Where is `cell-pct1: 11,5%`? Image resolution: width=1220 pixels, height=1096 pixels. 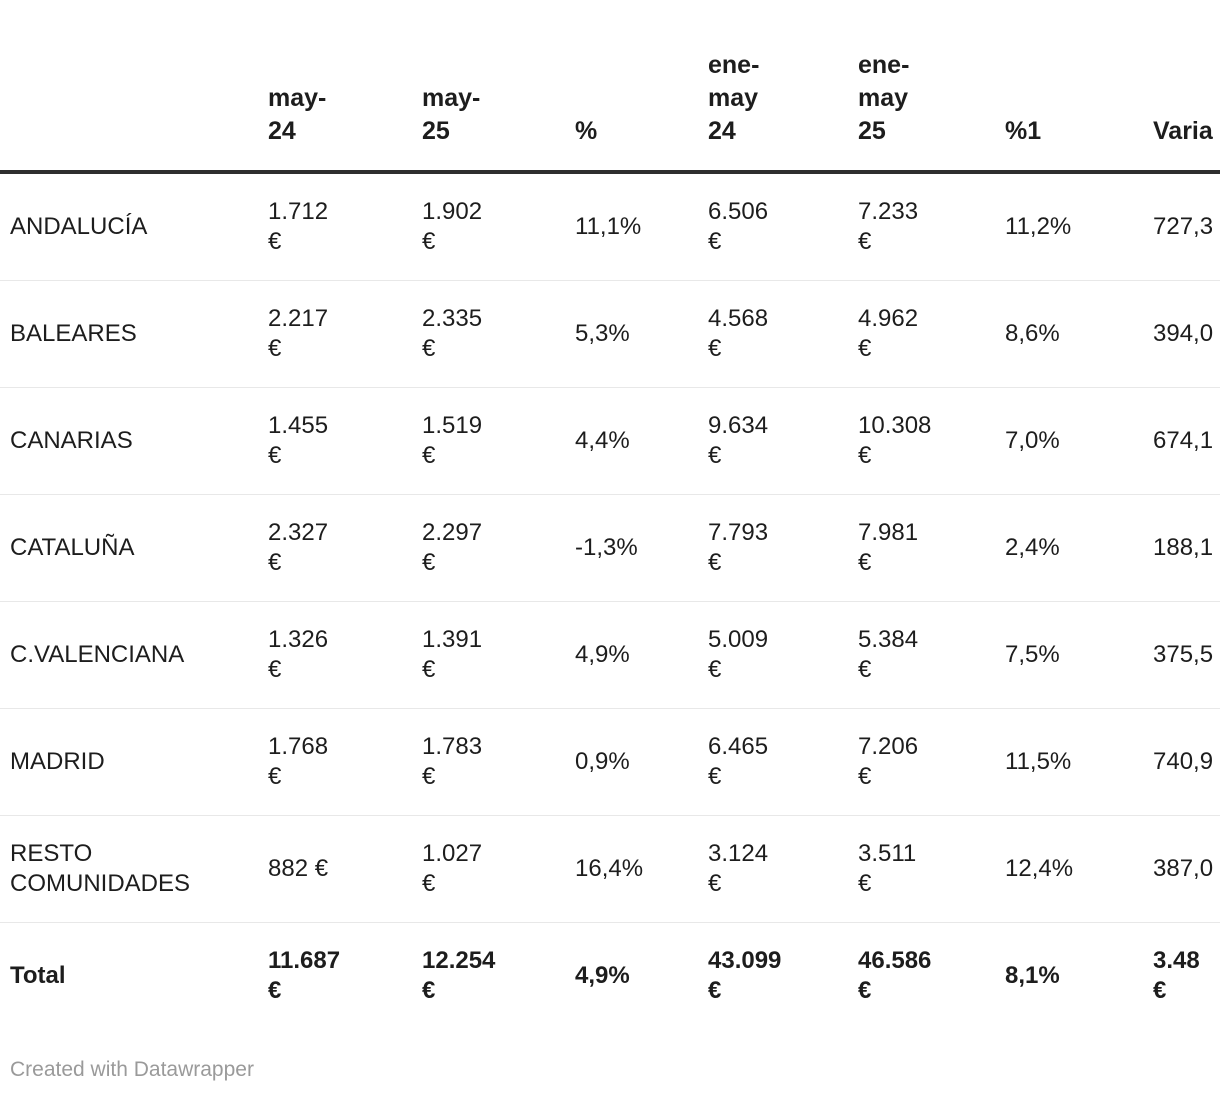
cell-pct1: 11,5% is located at coordinates (1069, 762).